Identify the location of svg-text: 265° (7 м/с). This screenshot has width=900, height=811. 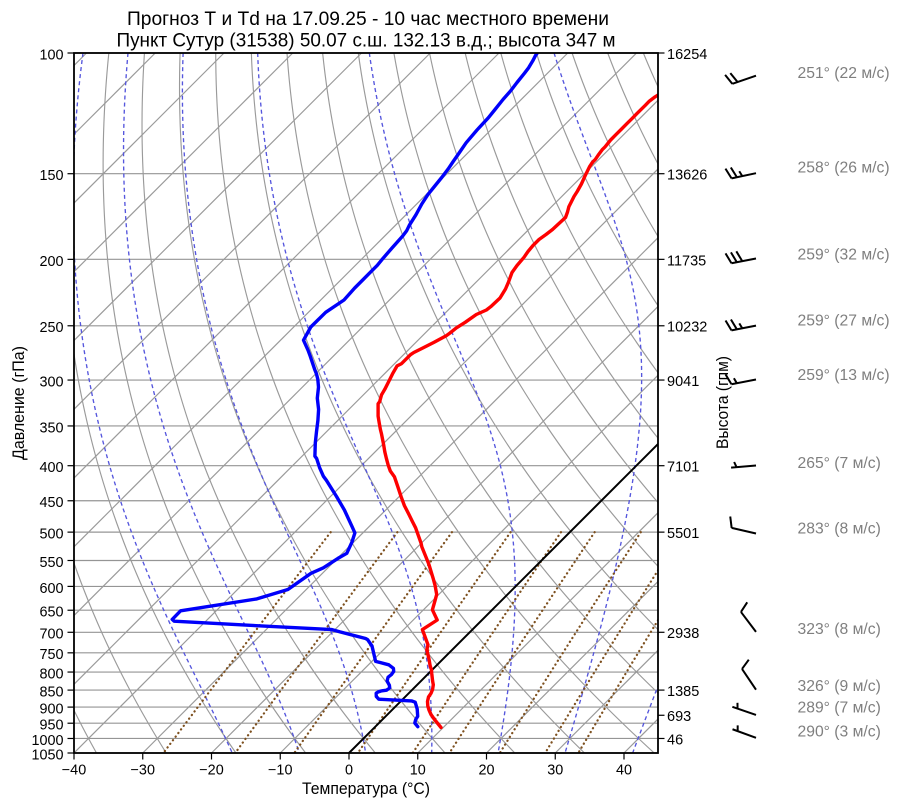
(839, 463).